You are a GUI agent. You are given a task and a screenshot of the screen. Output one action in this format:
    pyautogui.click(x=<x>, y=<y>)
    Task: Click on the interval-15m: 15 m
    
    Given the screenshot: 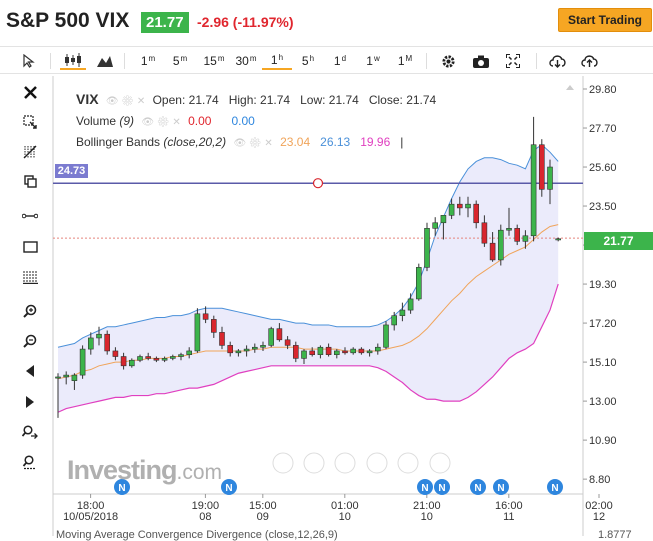 What is the action you would take?
    pyautogui.click(x=214, y=61)
    